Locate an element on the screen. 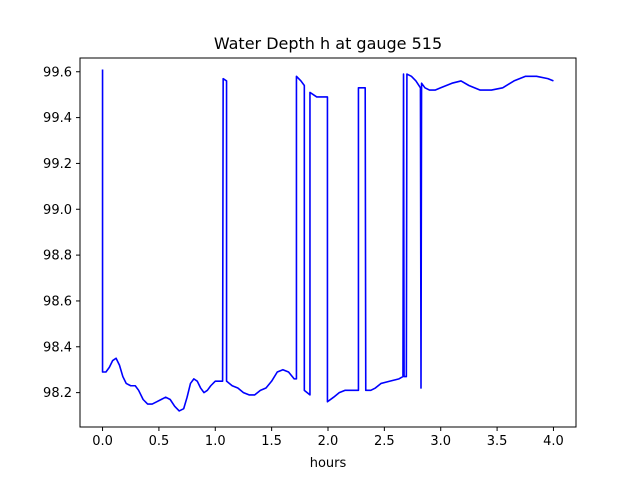  x-tick-label: 2.5 is located at coordinates (384, 441).